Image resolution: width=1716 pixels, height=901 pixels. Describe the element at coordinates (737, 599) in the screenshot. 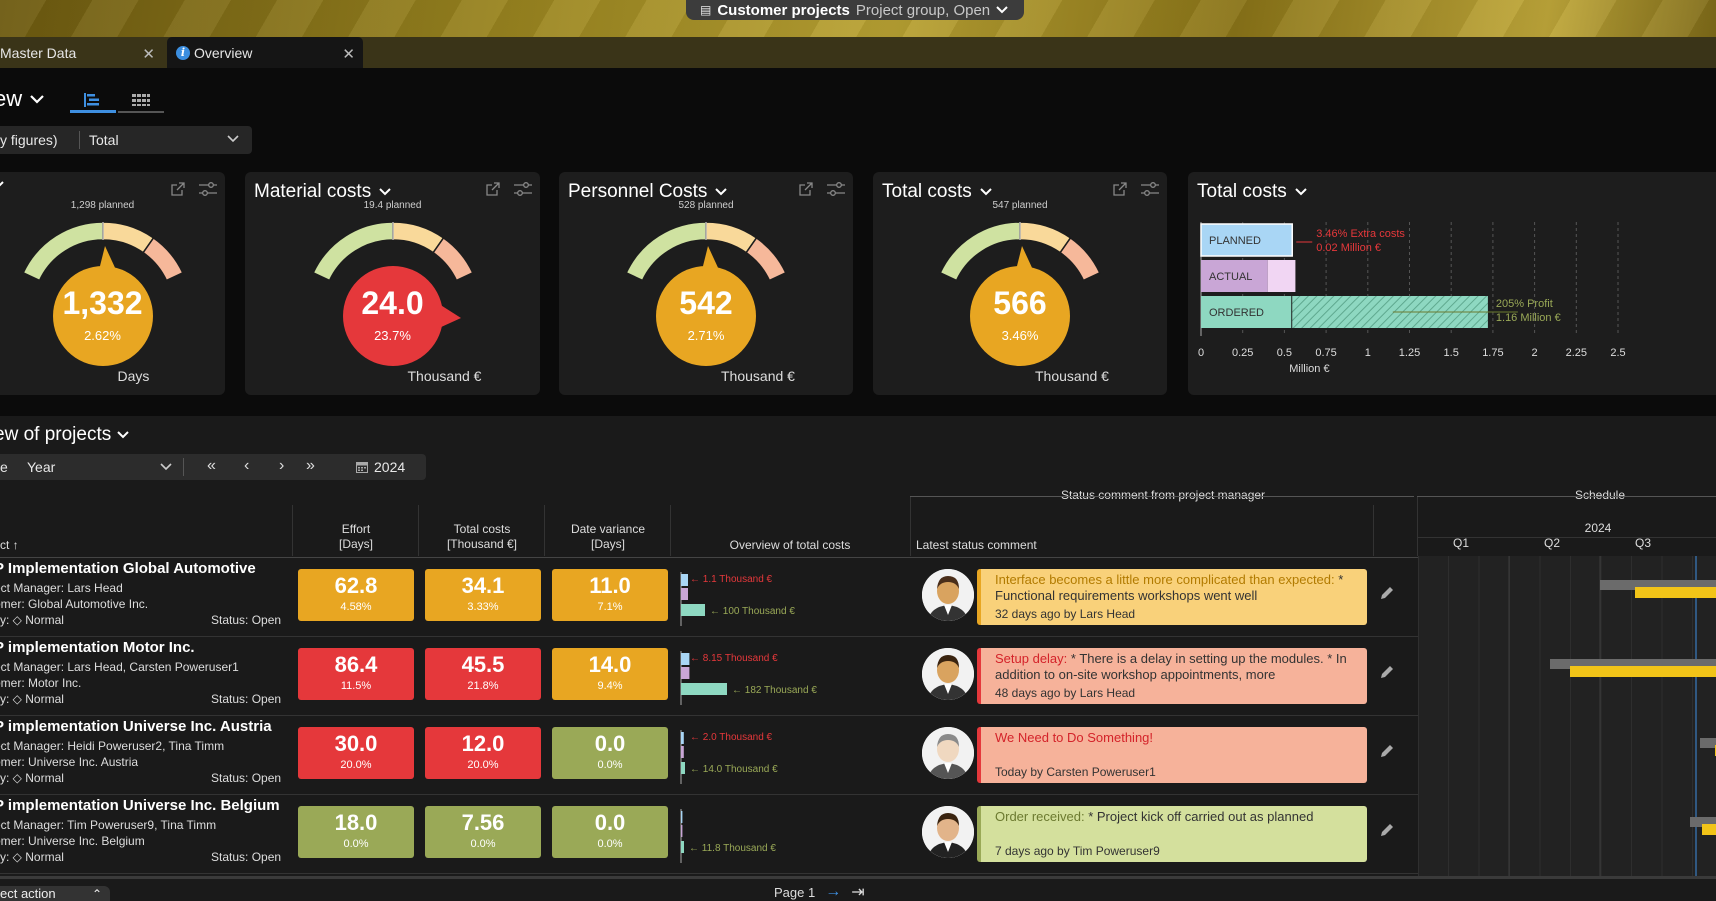

I see `cost-overview-minichart: ← 1.1 Thousand € ← 100 Thousand €` at that location.